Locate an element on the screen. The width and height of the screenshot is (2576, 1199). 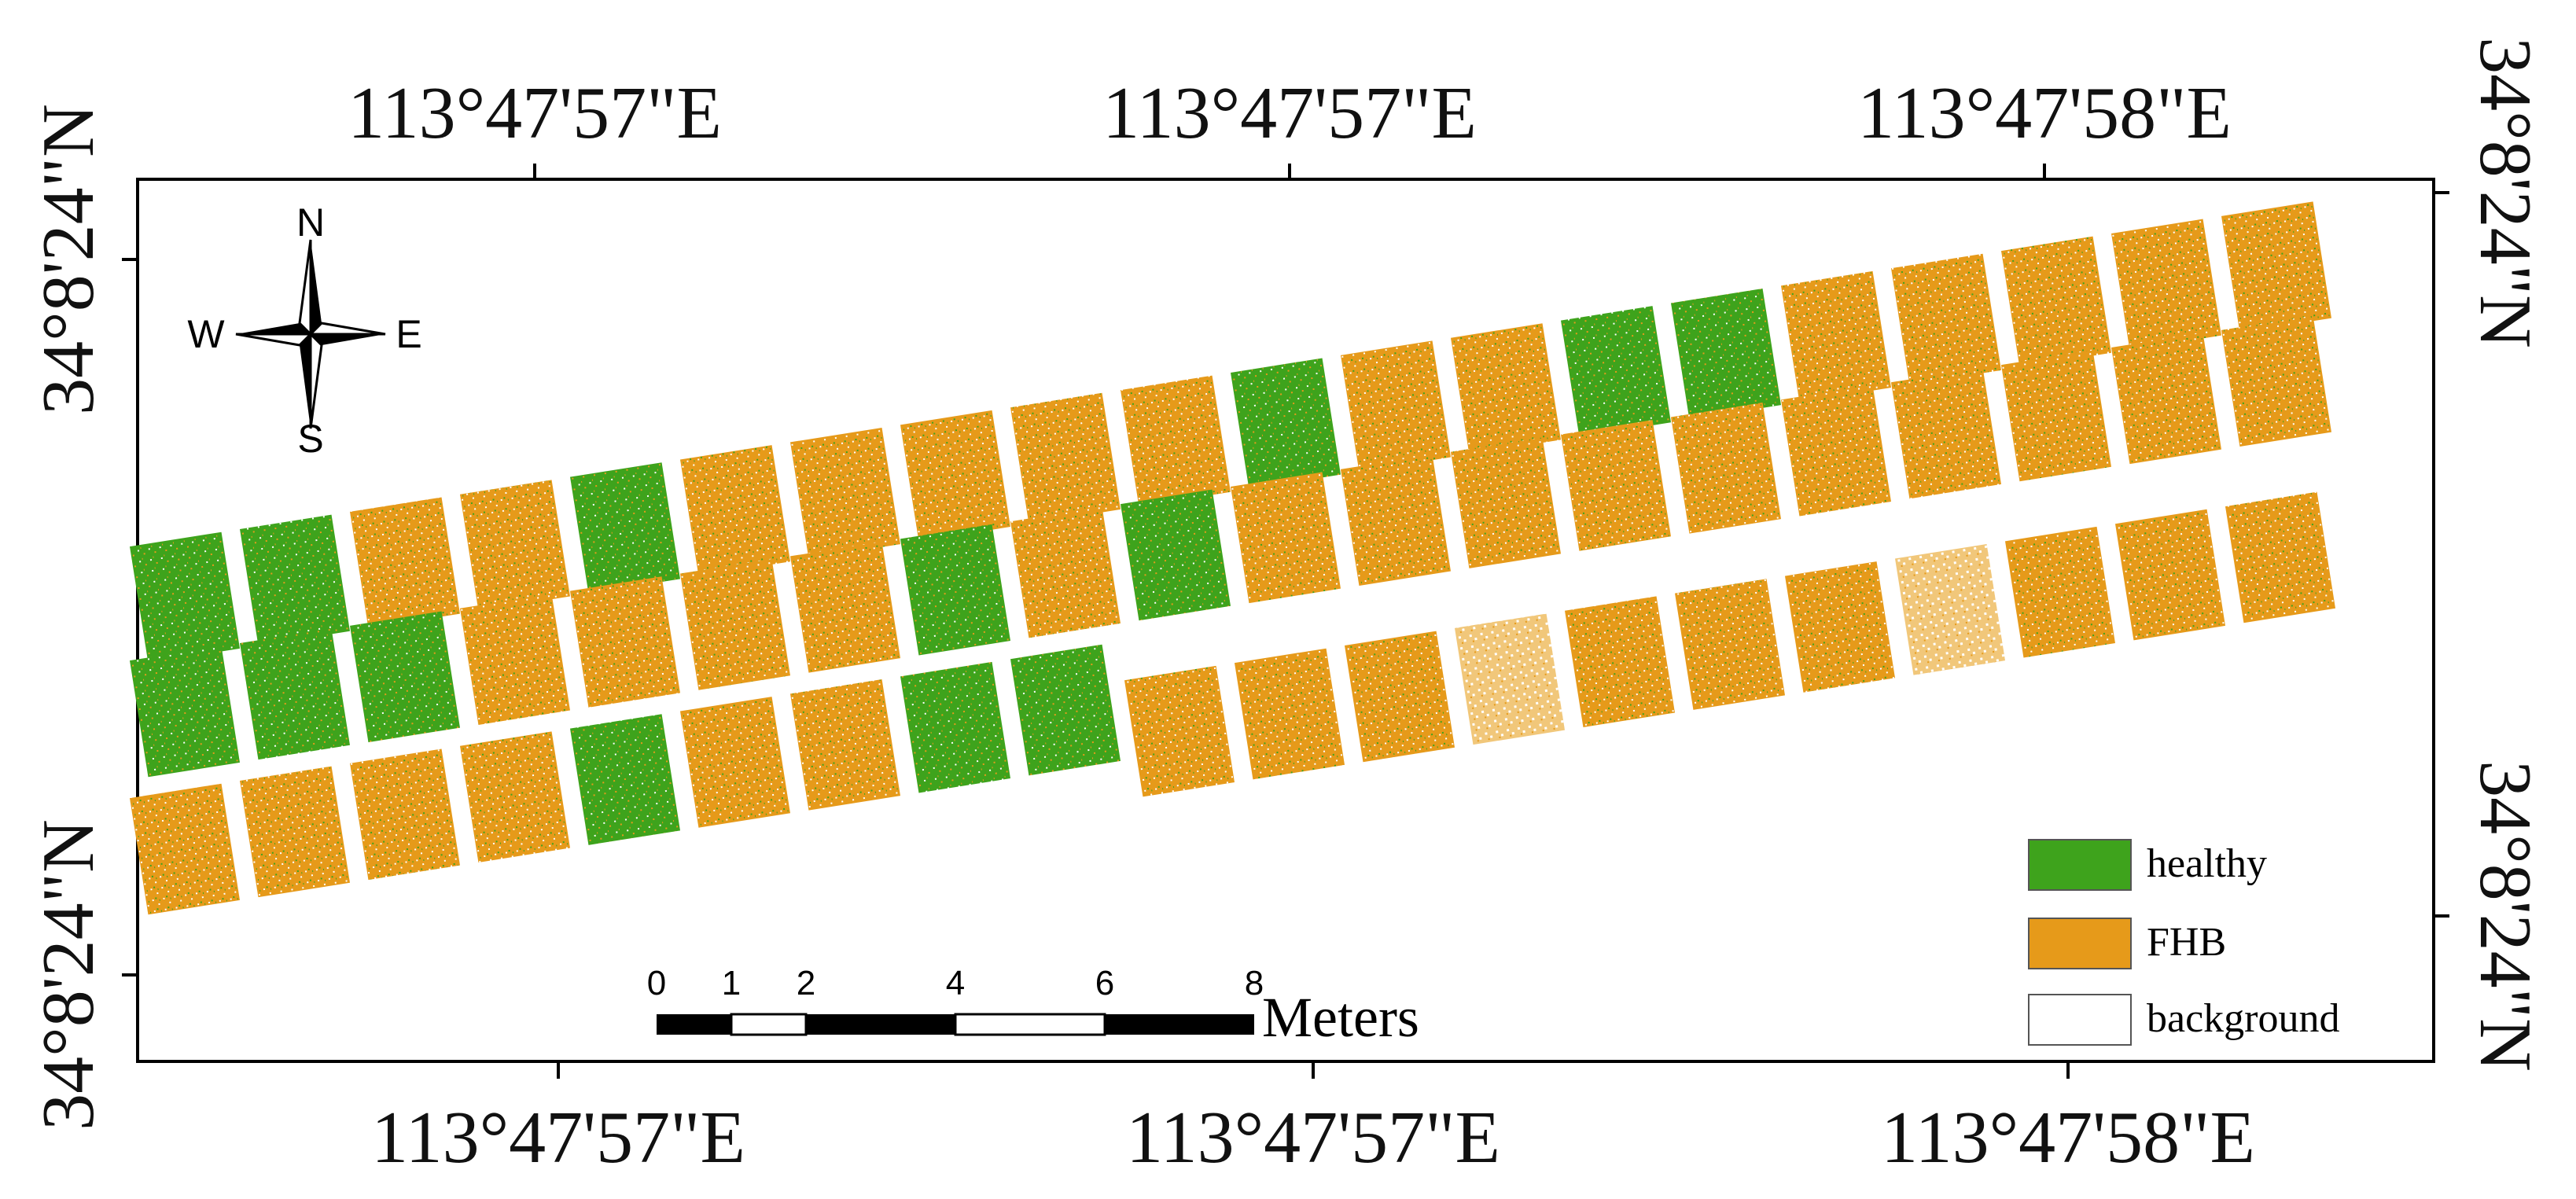
compass-east-label: E is located at coordinates (409, 334).